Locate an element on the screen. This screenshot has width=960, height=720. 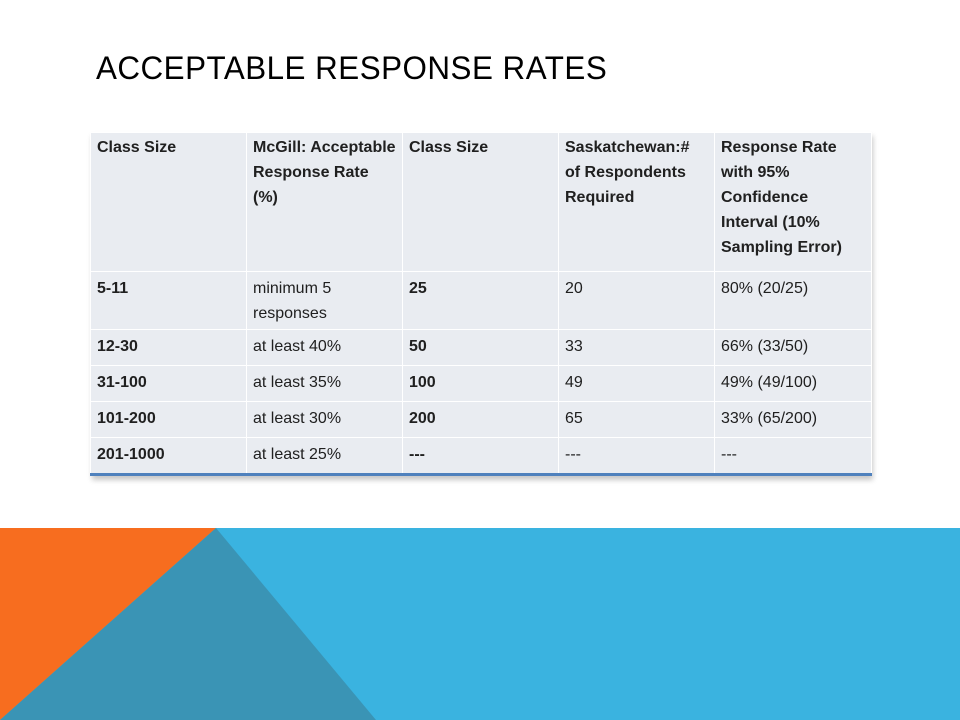
cell-sask-class-size: 200 is located at coordinates (480, 419).